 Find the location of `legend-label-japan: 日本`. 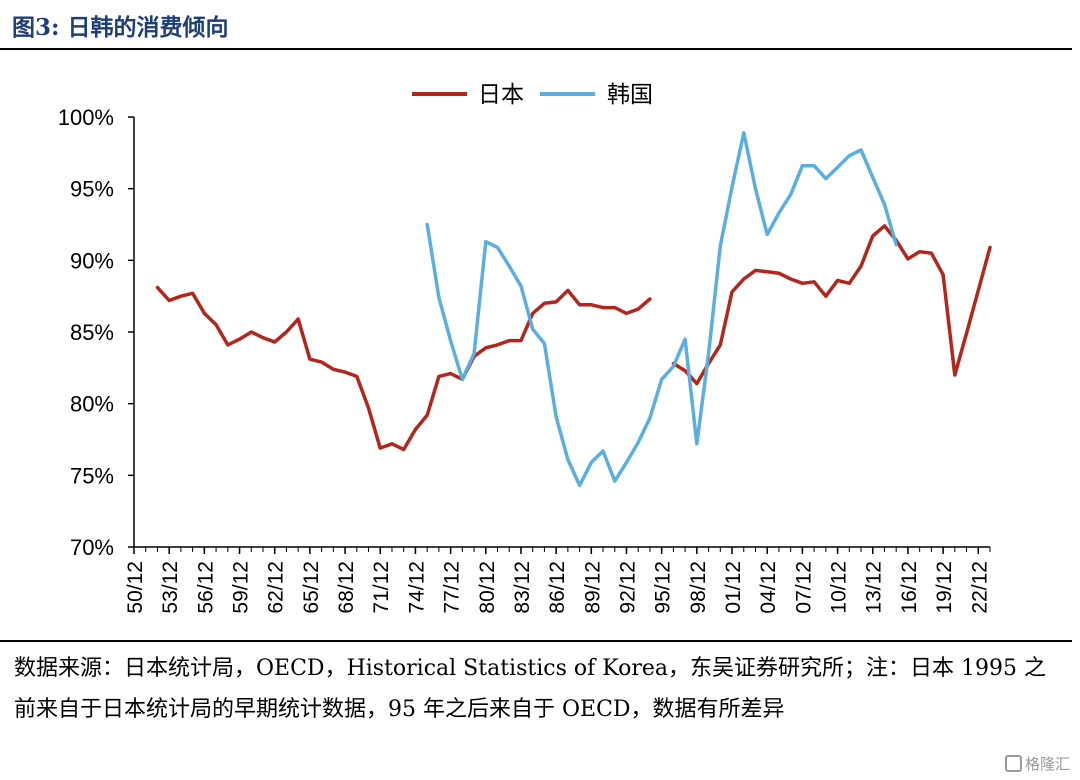

legend-label-japan: 日本 is located at coordinates (501, 95).